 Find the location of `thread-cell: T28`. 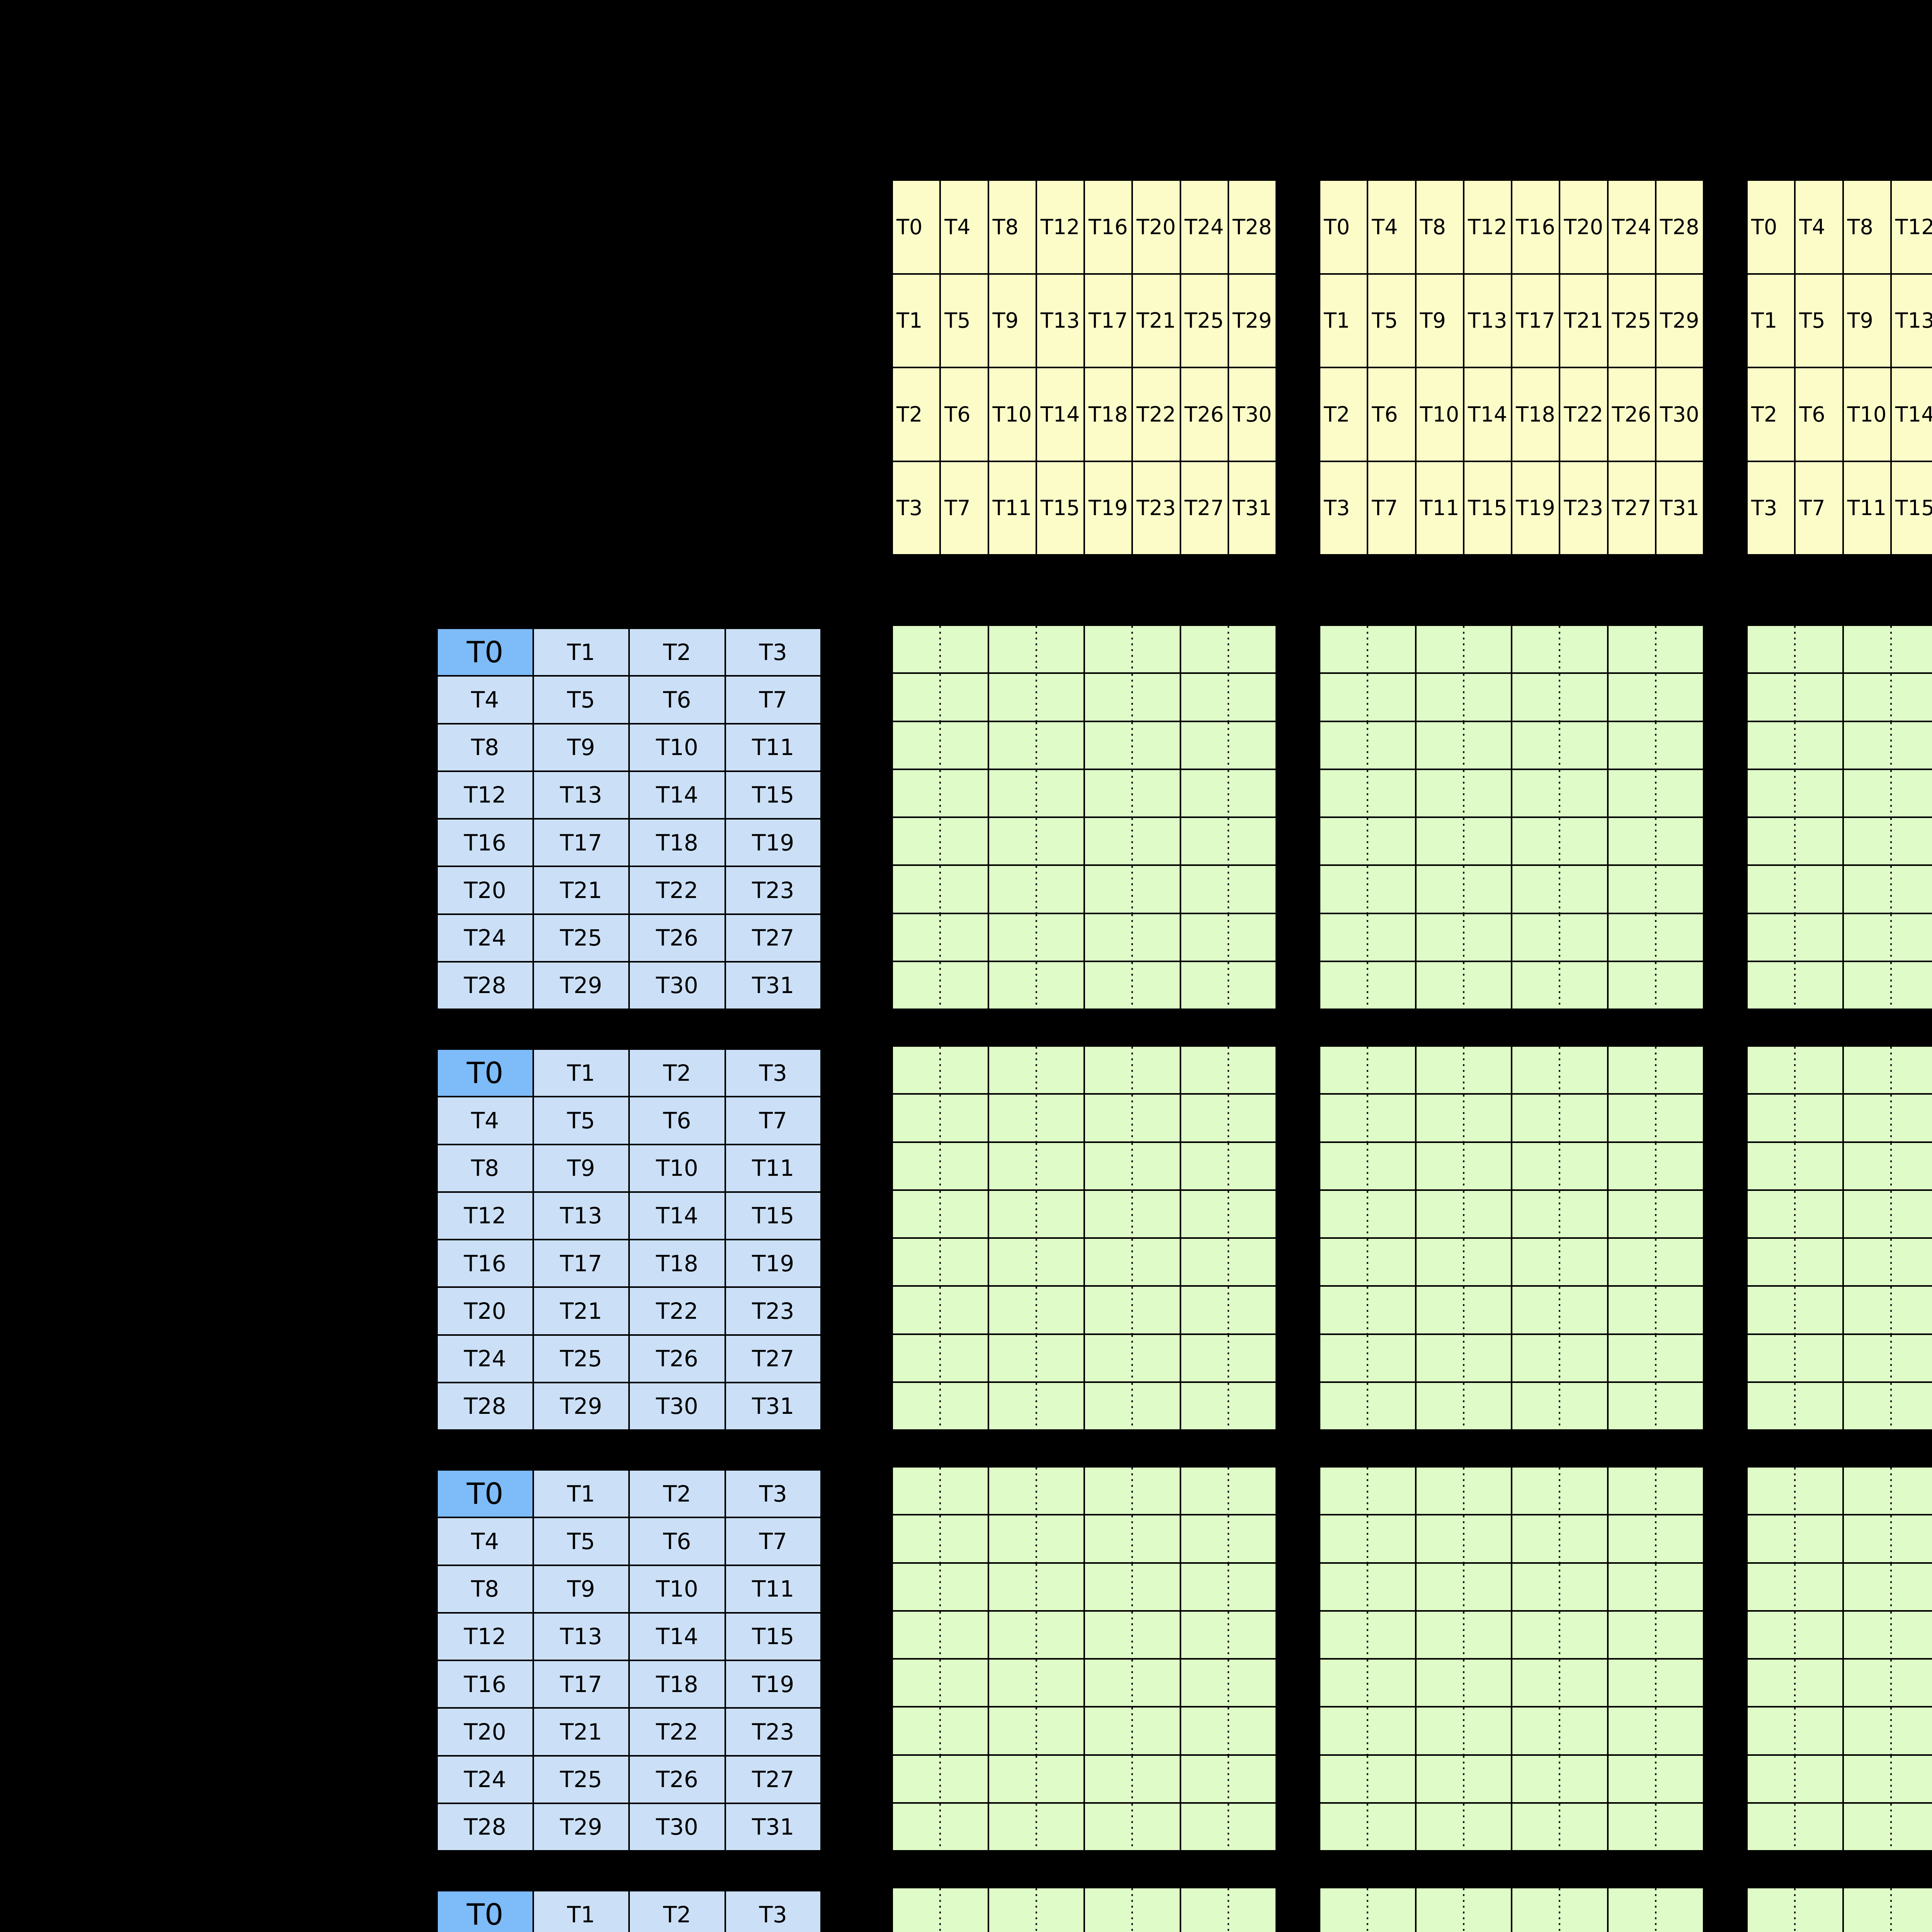

thread-cell: T28 is located at coordinates (485, 1406).